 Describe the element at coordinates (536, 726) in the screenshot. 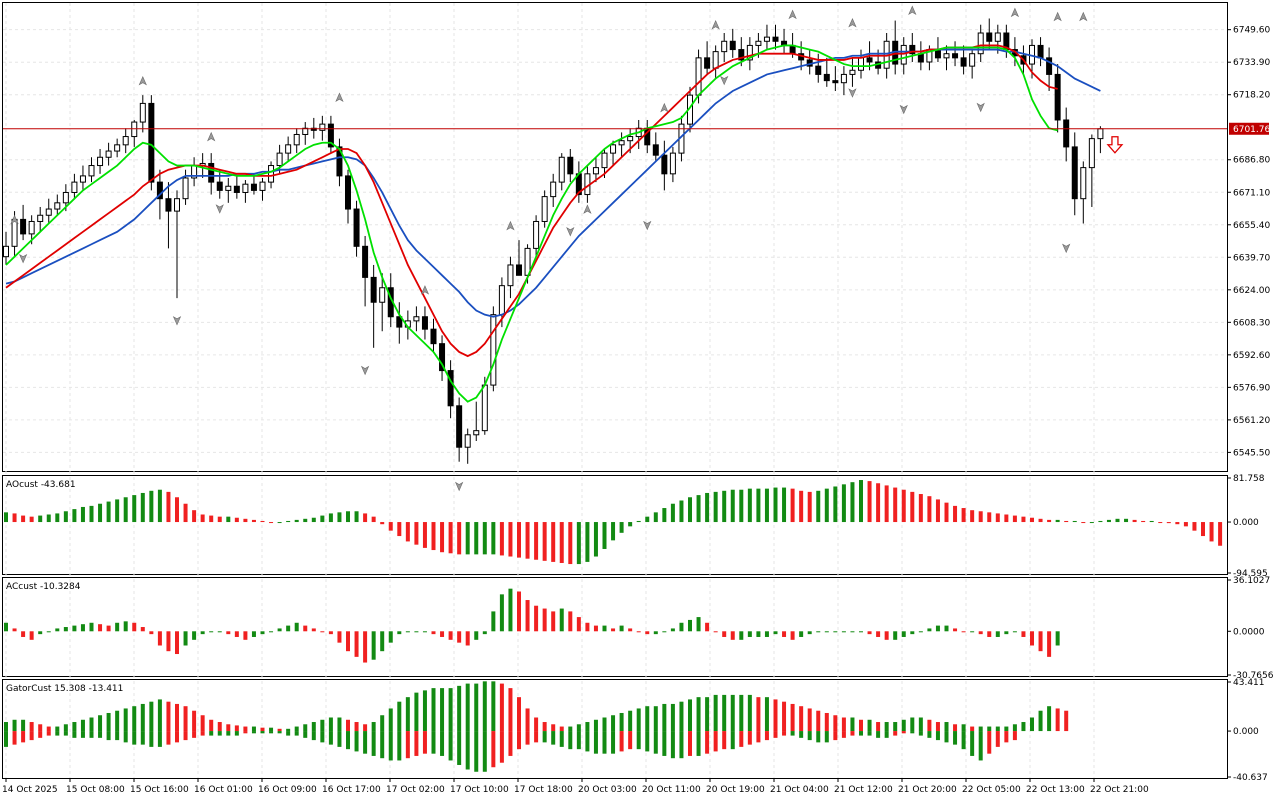

I see `gator-histogram` at that location.